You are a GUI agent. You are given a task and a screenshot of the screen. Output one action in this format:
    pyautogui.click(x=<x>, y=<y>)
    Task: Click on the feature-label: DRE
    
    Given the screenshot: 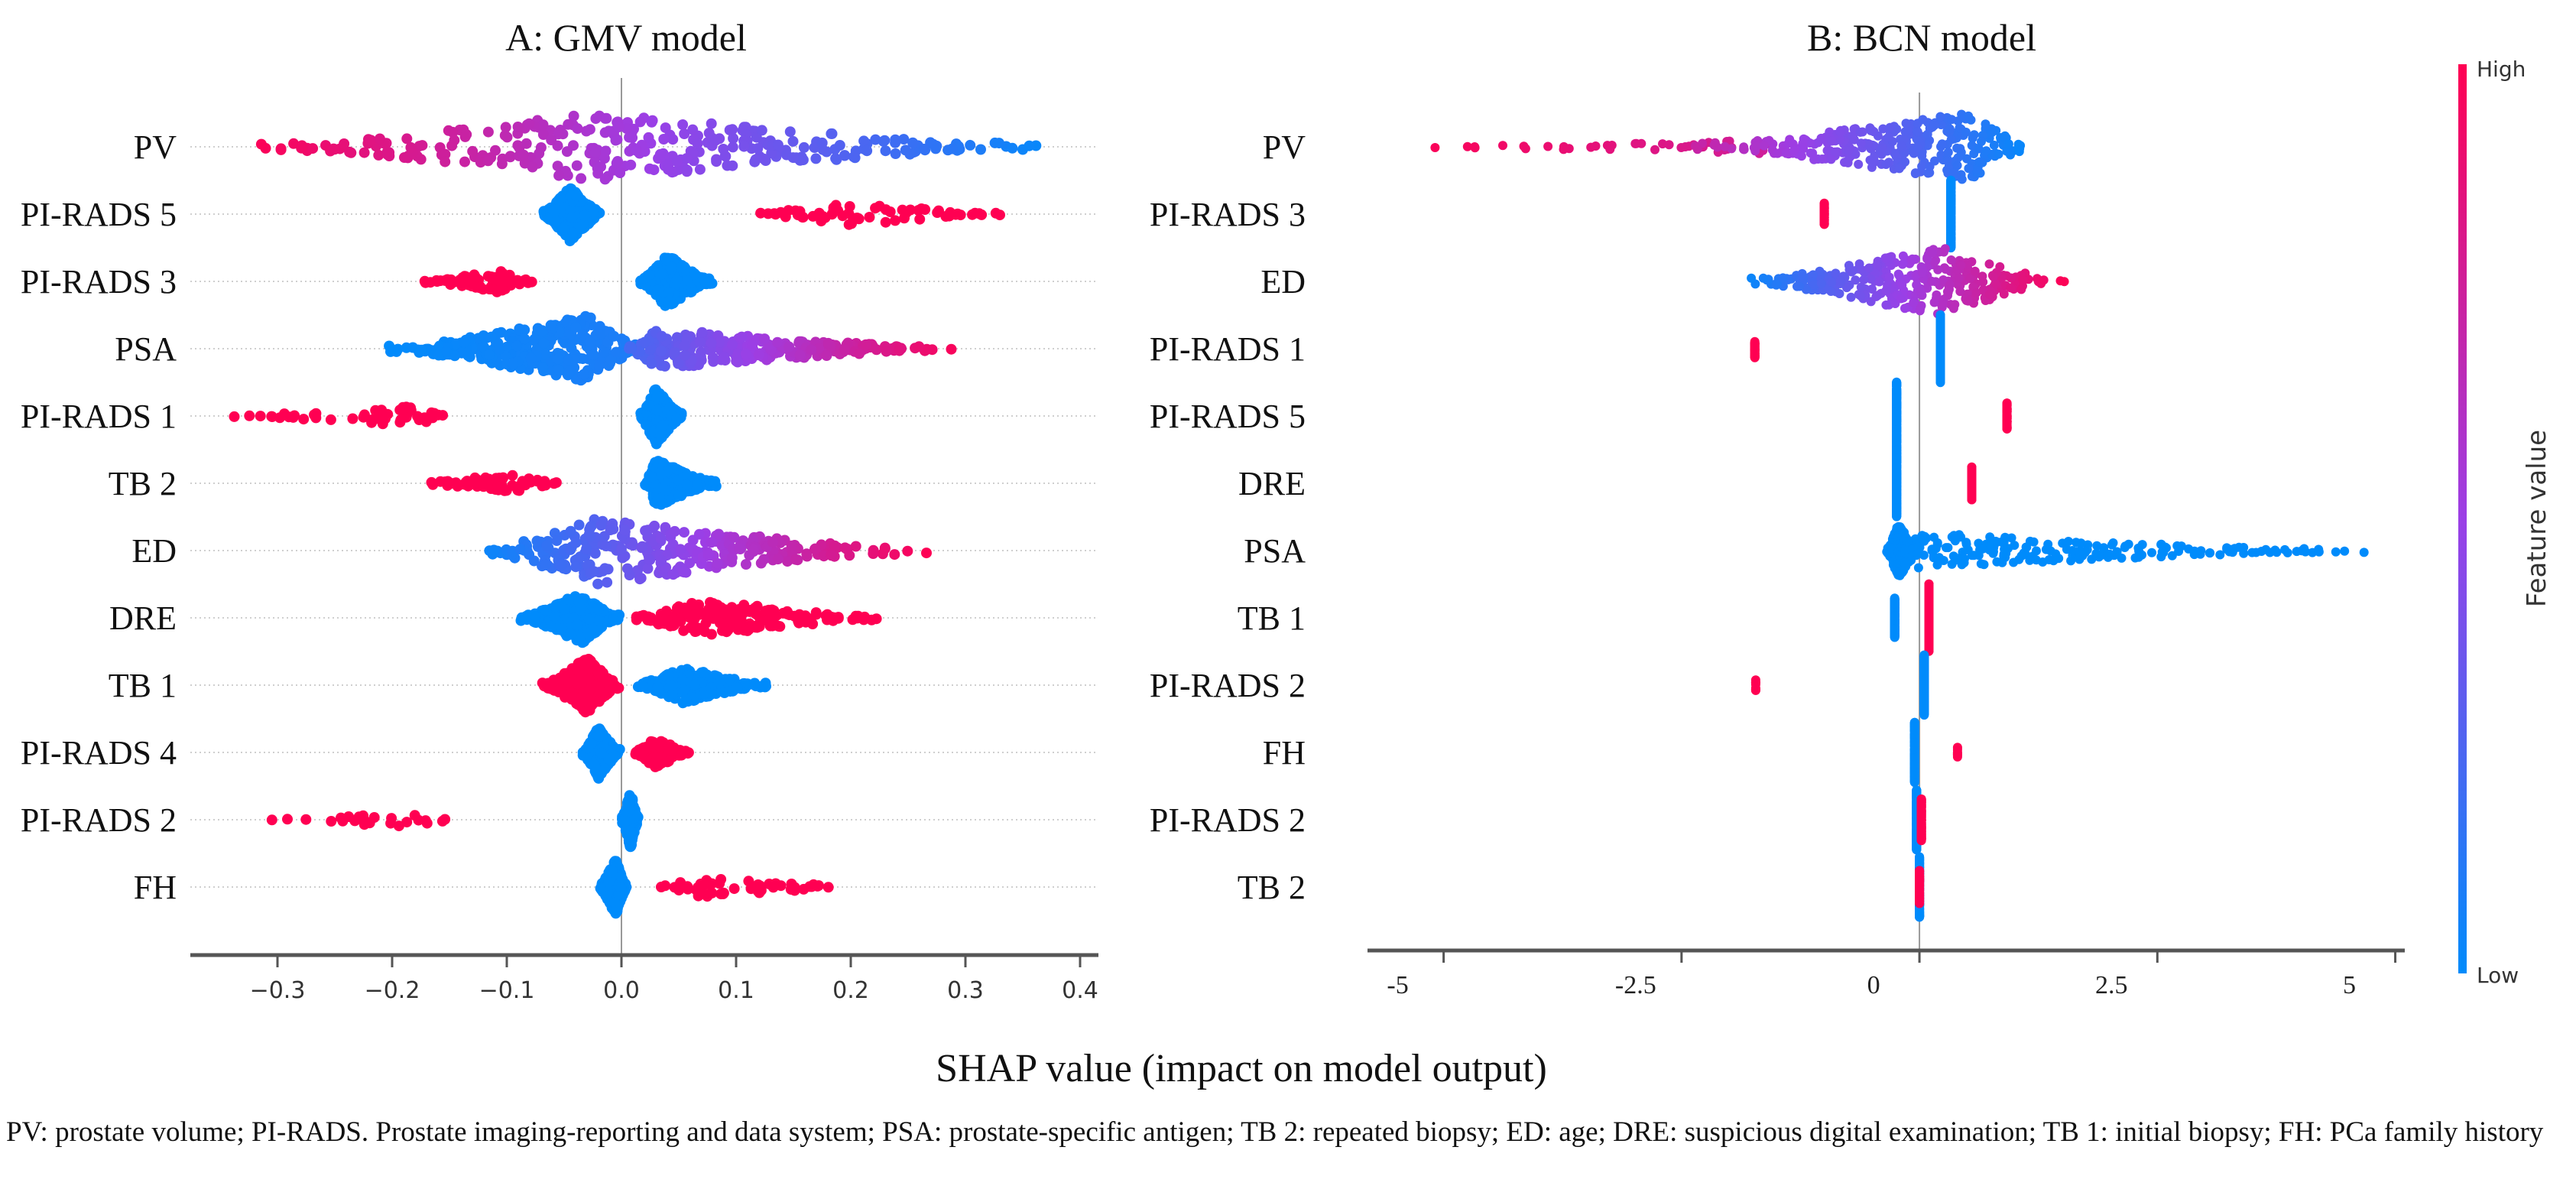 What is the action you would take?
    pyautogui.click(x=1272, y=483)
    